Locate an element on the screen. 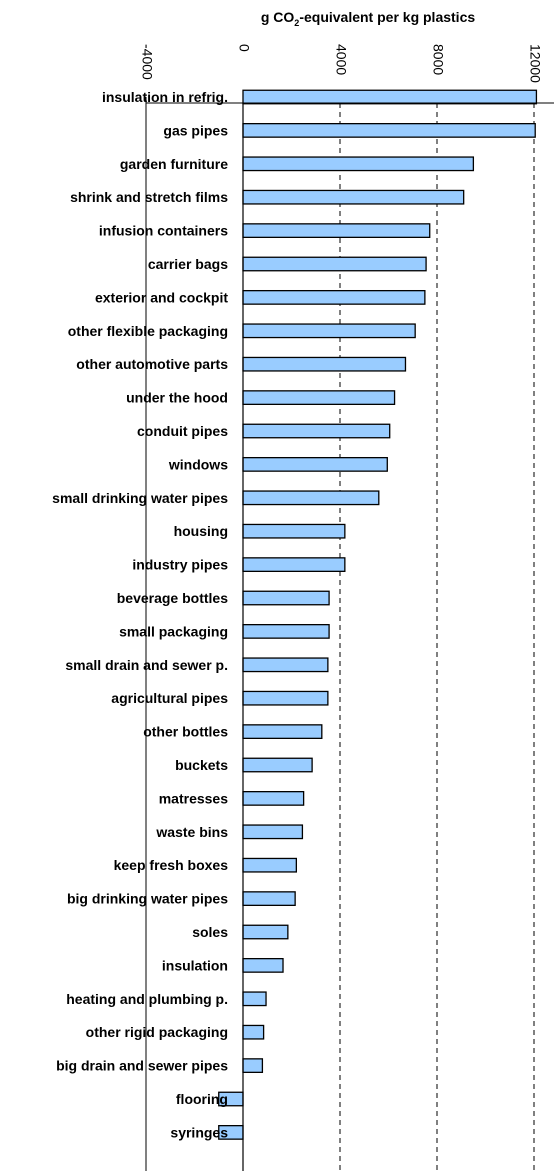 The height and width of the screenshot is (1171, 555). chart-title-main: g CO is located at coordinates (278, 17).